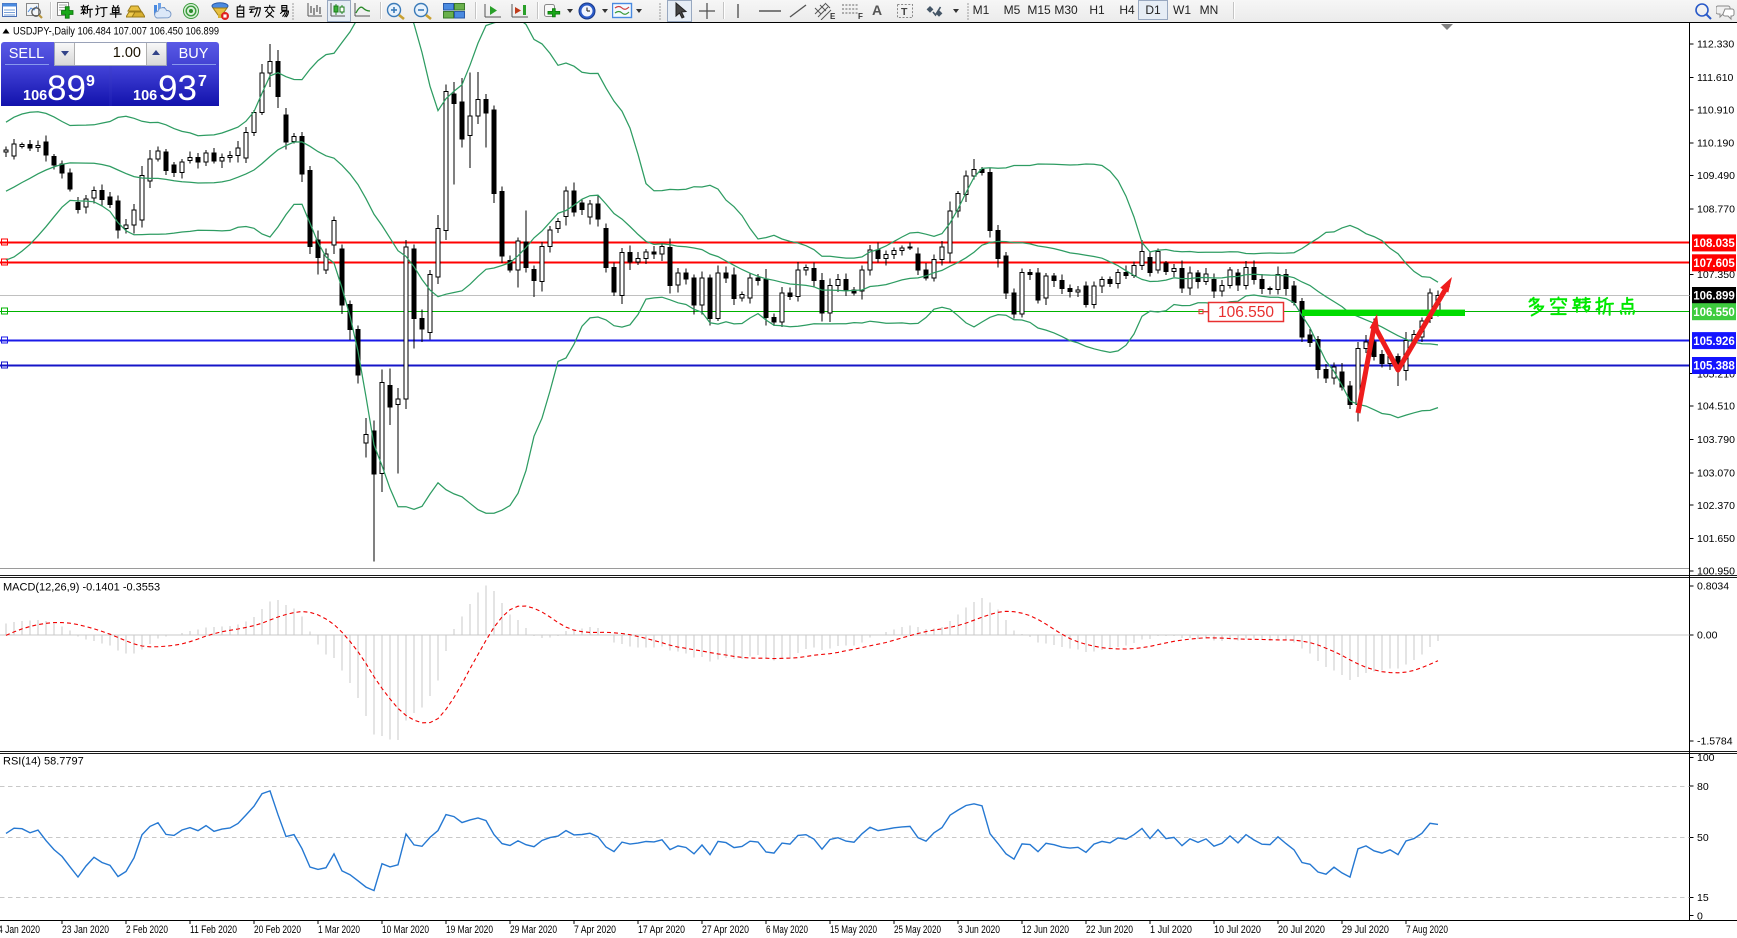 Image resolution: width=1737 pixels, height=938 pixels. Describe the element at coordinates (43, 762) in the screenshot. I see `svg-text: RSI(14) 58.7797` at that location.